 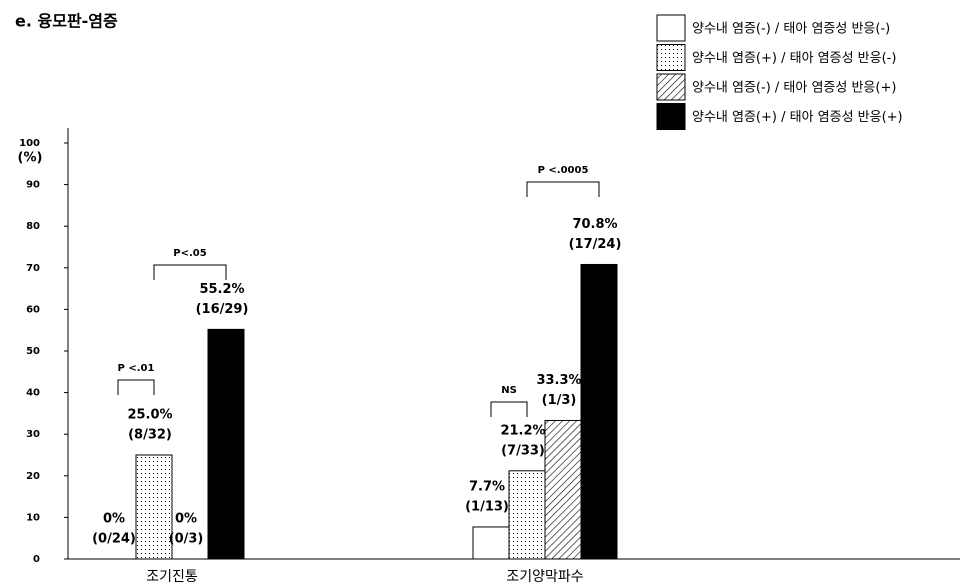 What do you see at coordinates (33, 434) in the screenshot?
I see `y-tick-label: 30` at bounding box center [33, 434].